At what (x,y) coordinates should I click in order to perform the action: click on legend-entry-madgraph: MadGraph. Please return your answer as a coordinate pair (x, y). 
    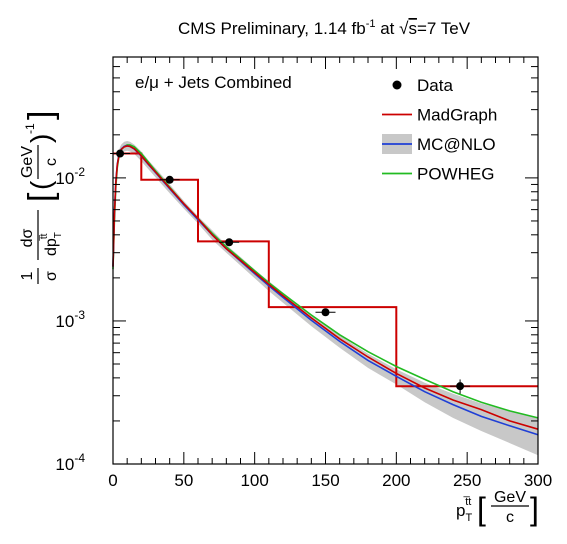
    Looking at the image, I should click on (439, 115).